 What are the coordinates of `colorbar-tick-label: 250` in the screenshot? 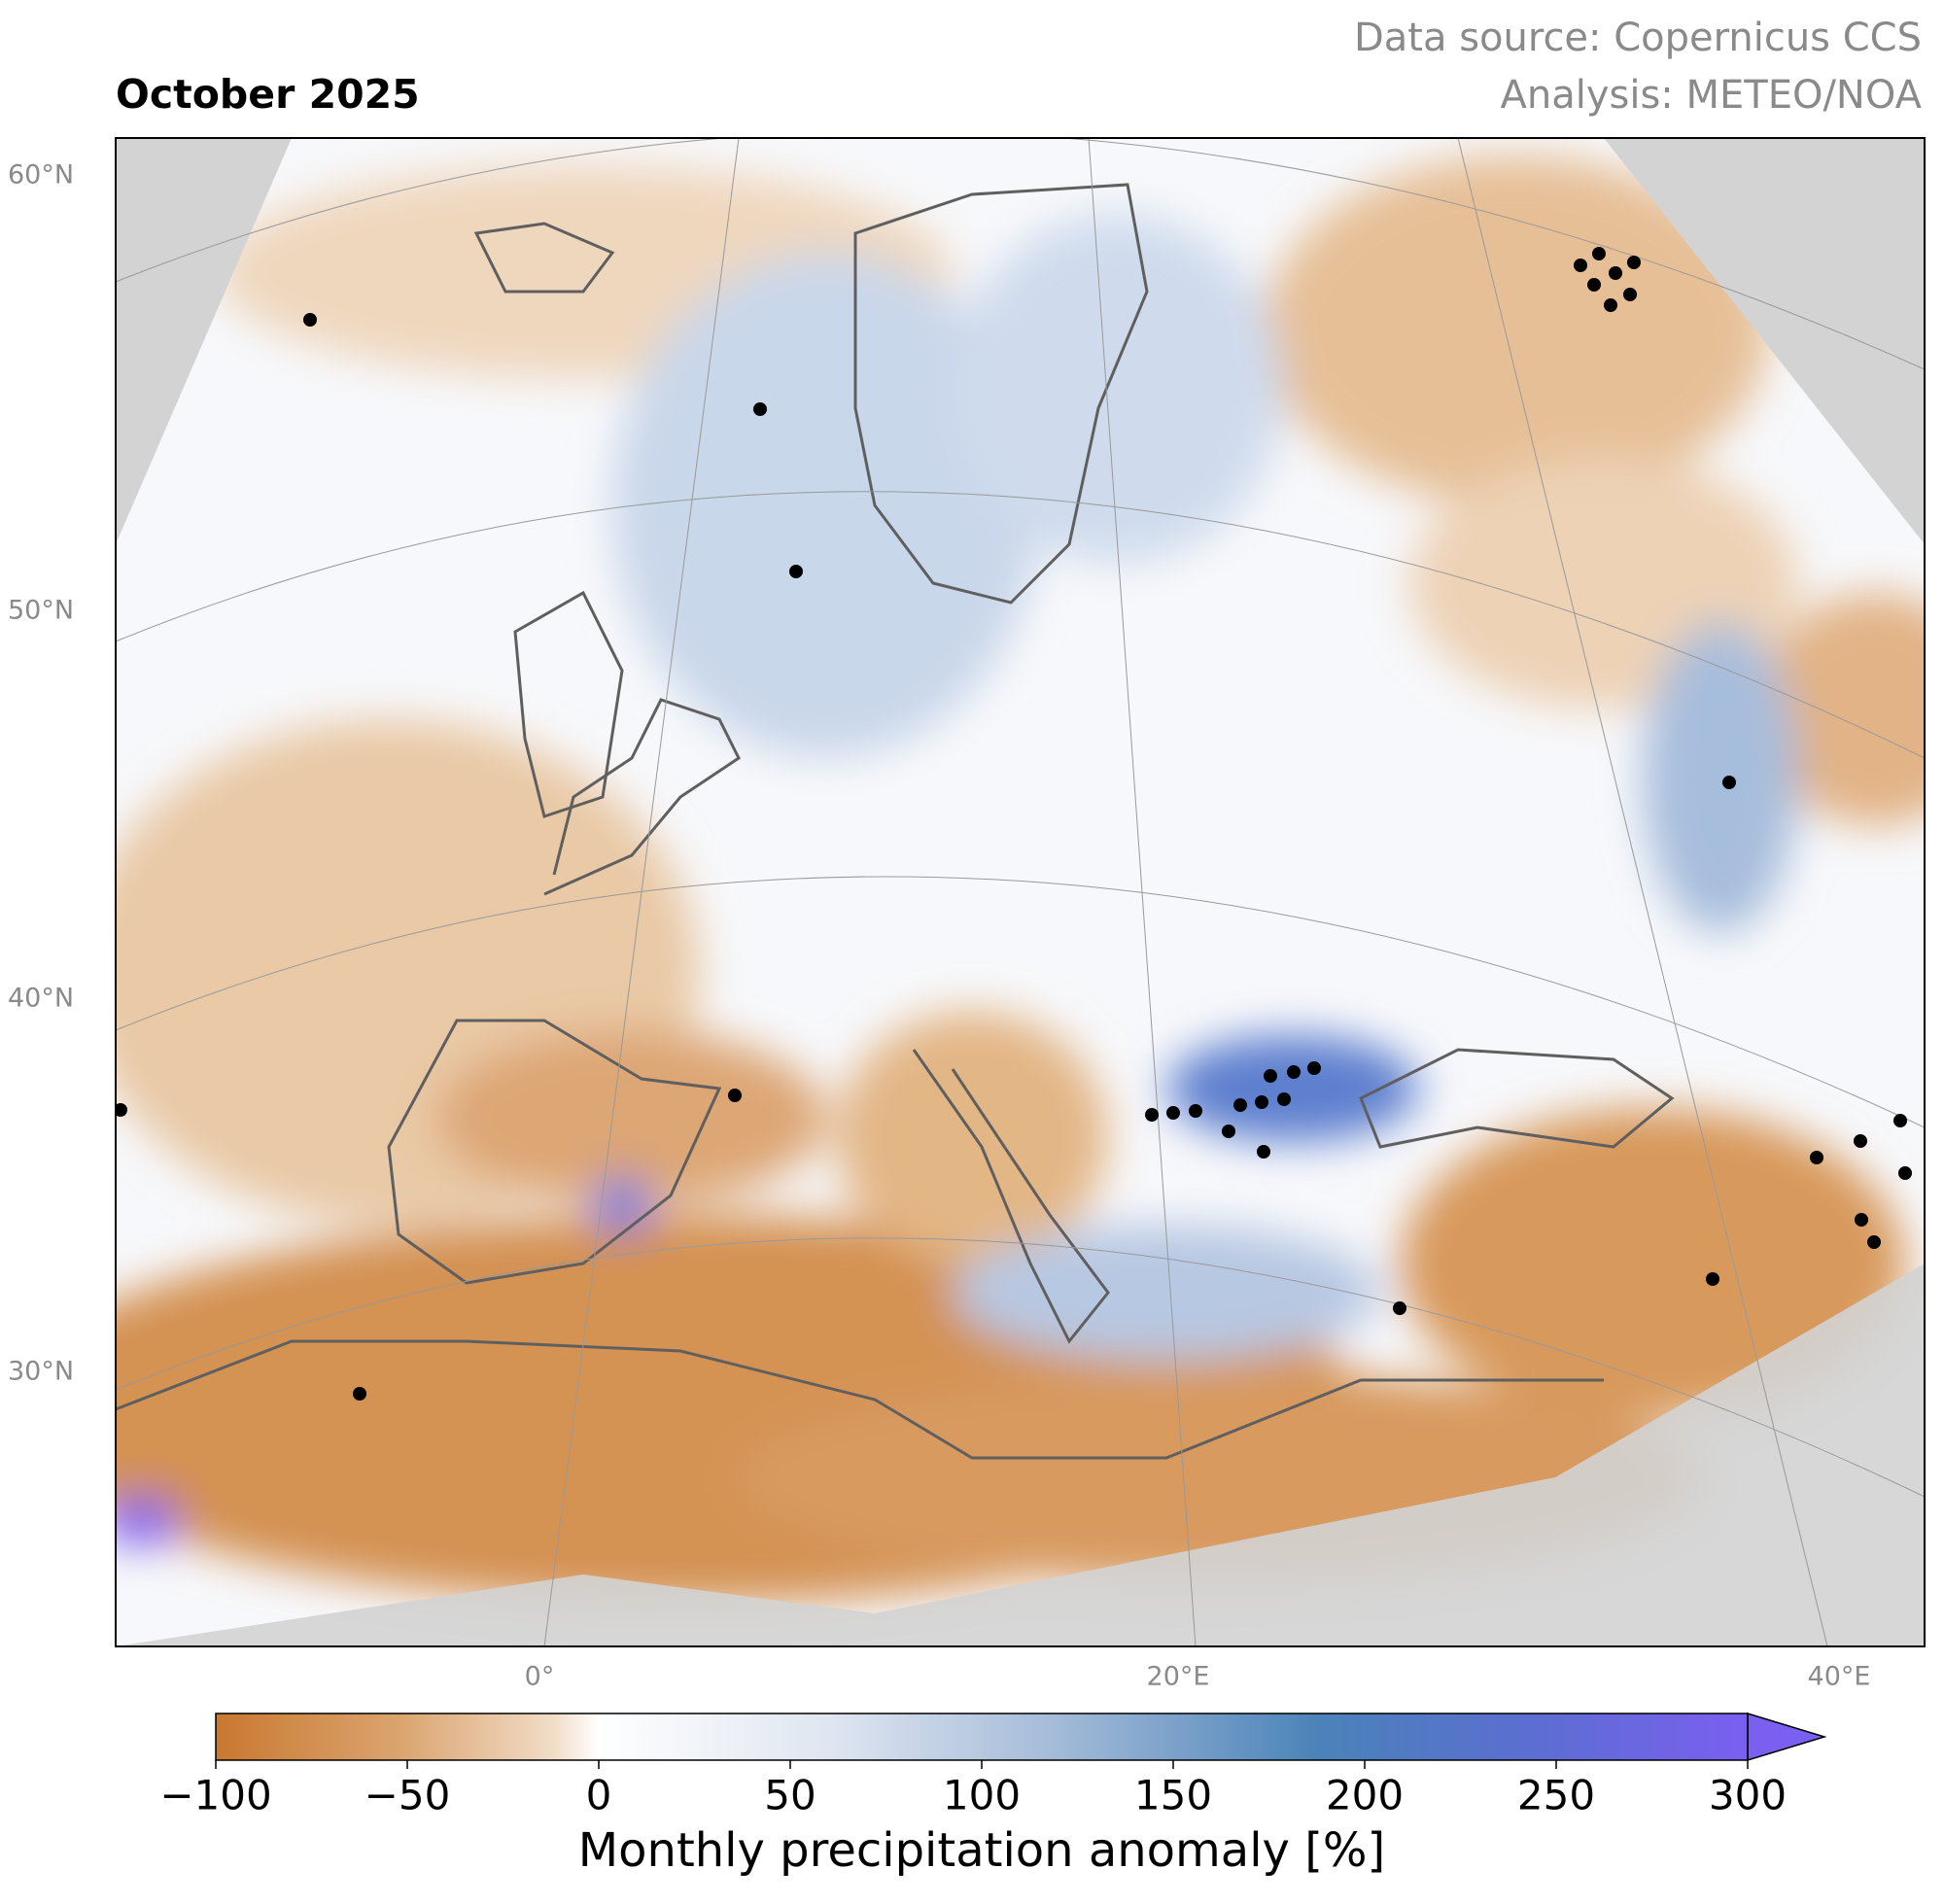 It's located at (1556, 1795).